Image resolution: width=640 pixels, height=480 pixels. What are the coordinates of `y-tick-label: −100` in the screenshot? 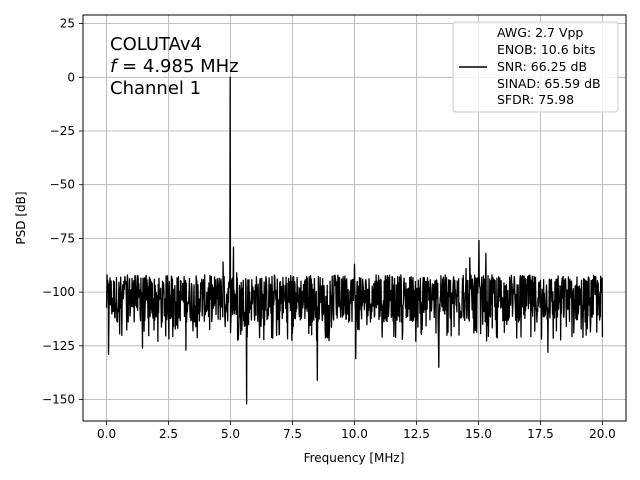 It's located at (58, 292).